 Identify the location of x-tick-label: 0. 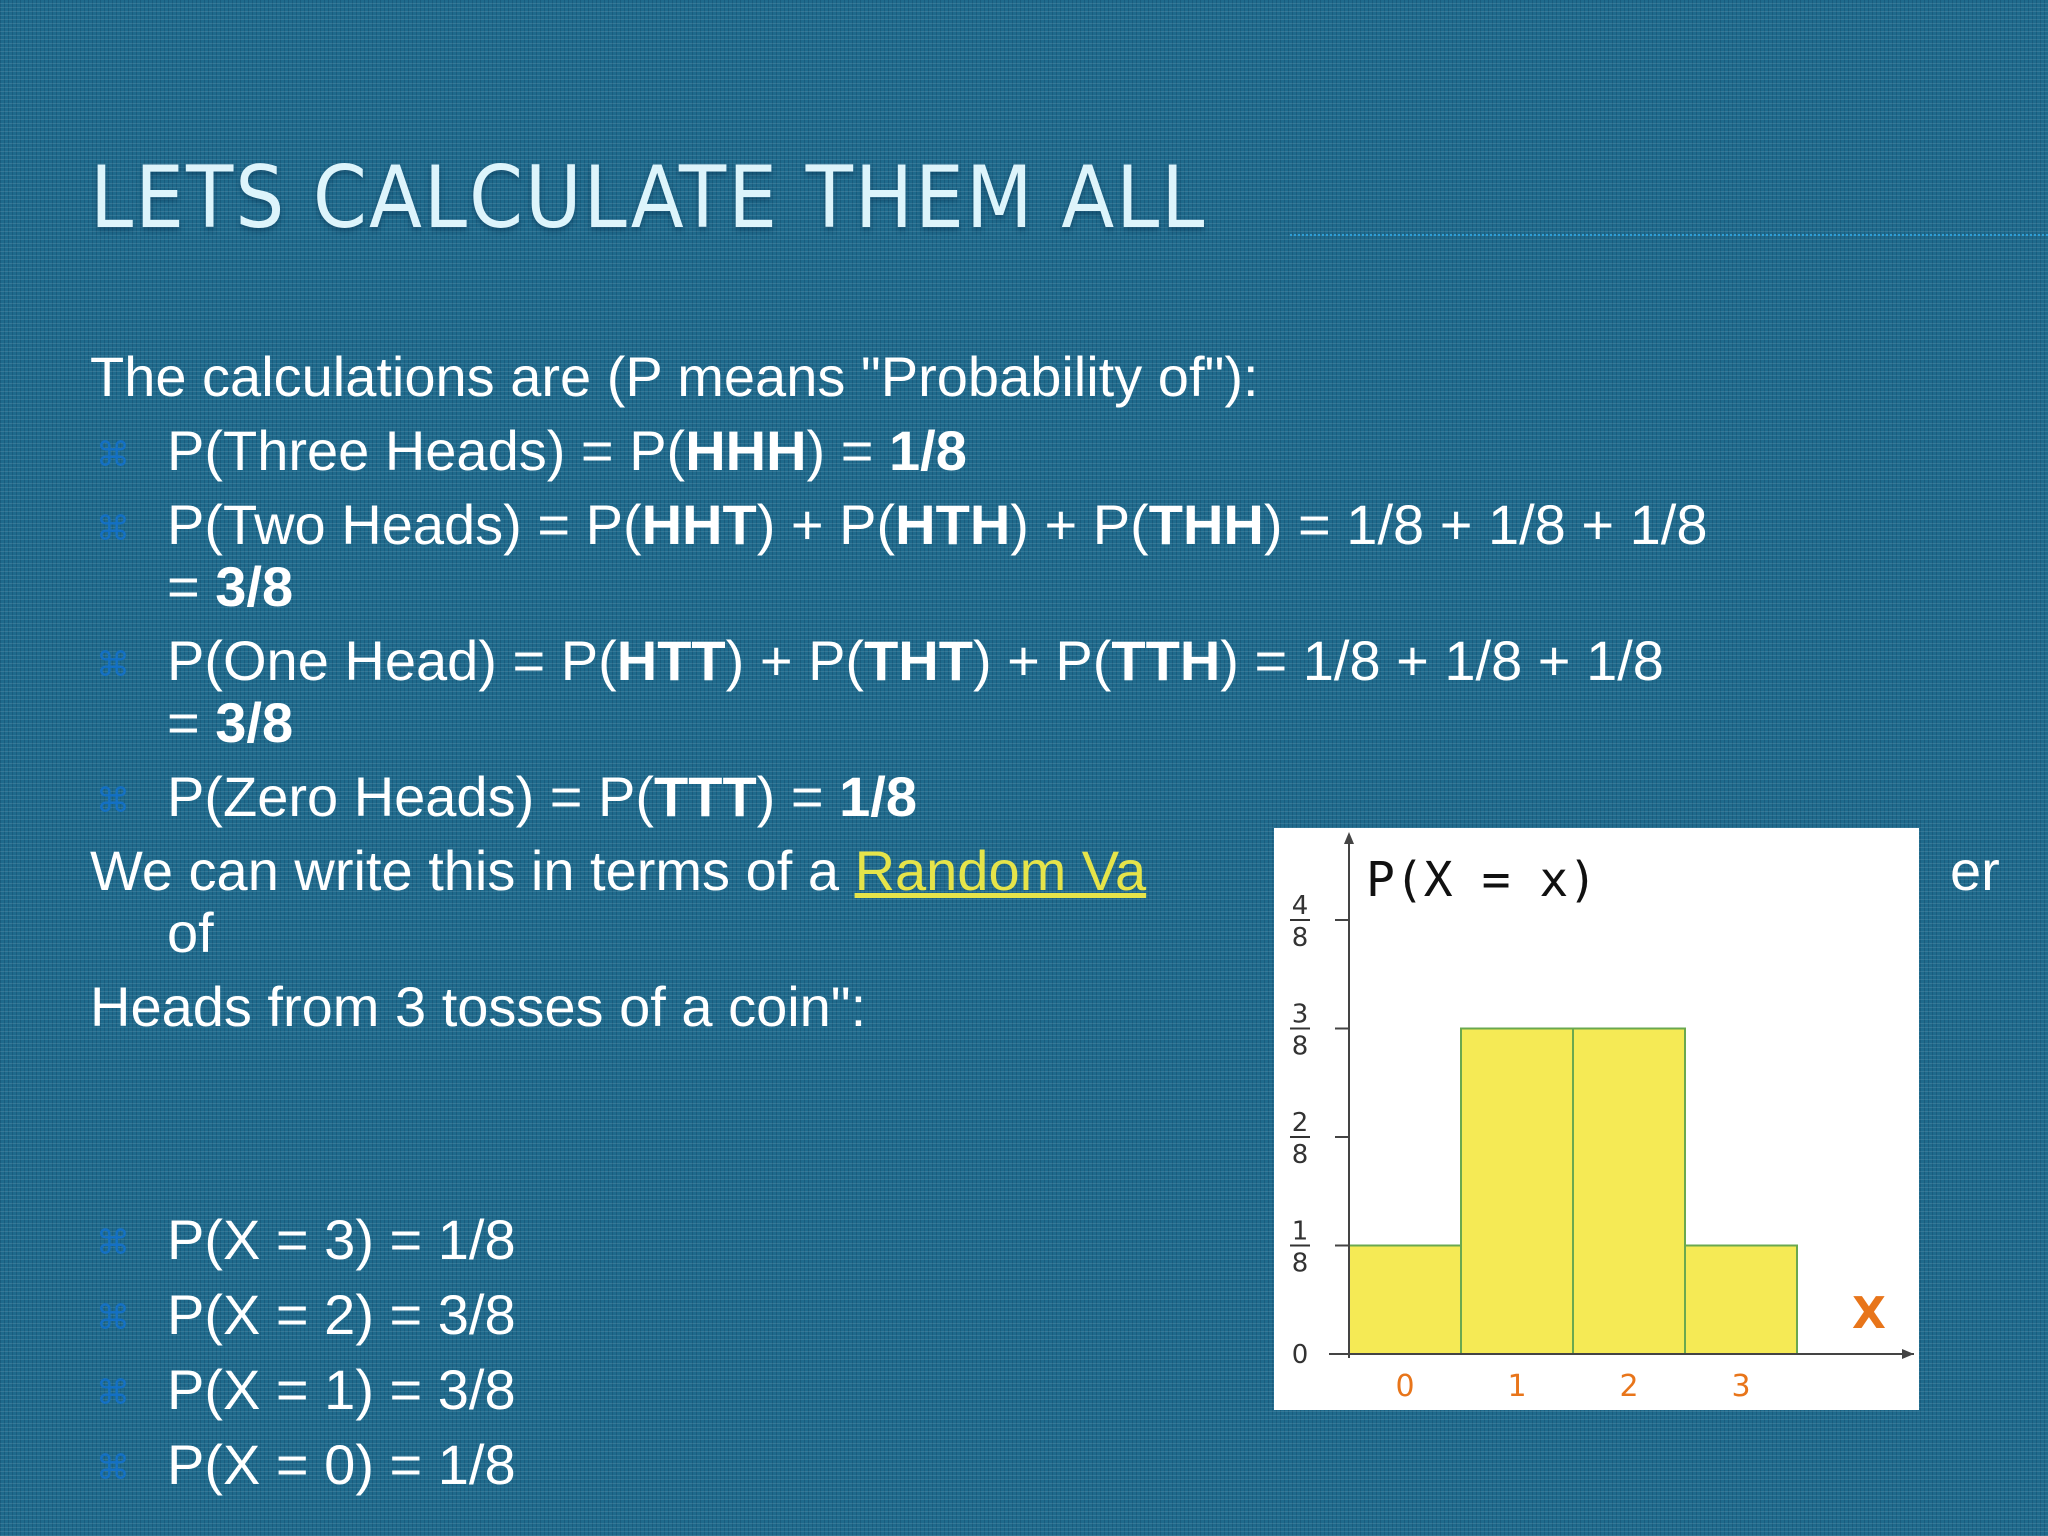
(1404, 1386).